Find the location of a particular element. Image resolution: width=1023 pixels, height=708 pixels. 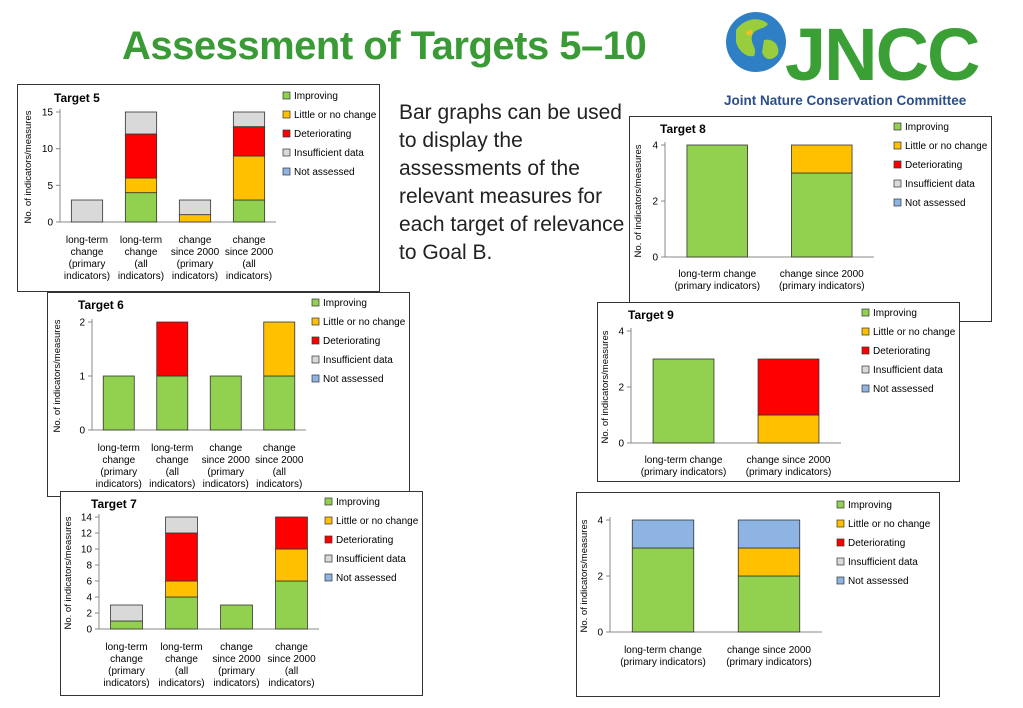

y-tick-label: 6 is located at coordinates (89, 582).